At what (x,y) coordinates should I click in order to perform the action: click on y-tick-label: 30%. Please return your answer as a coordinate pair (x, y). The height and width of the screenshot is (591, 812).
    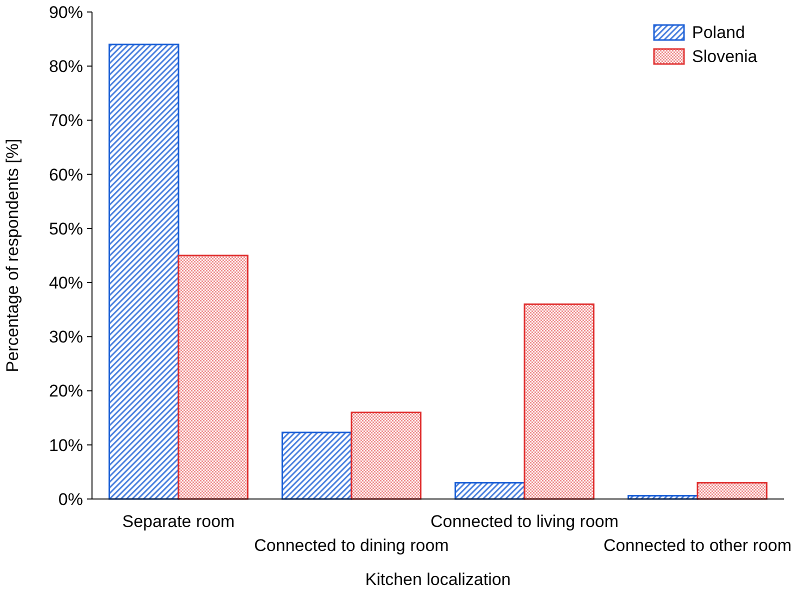
    Looking at the image, I should click on (65, 337).